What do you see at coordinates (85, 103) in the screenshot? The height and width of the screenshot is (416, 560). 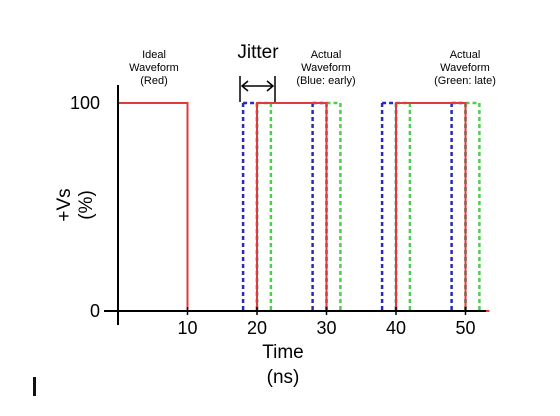 I see `y-tick-label: 100` at bounding box center [85, 103].